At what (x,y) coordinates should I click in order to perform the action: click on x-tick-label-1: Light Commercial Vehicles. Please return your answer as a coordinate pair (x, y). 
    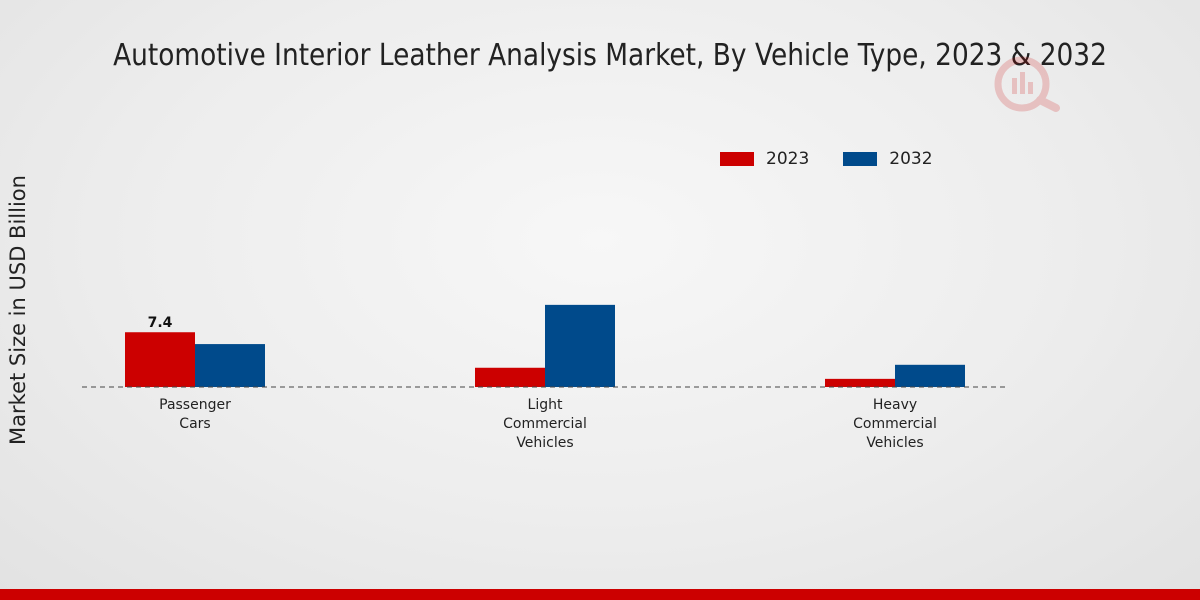
    Looking at the image, I should click on (545, 424).